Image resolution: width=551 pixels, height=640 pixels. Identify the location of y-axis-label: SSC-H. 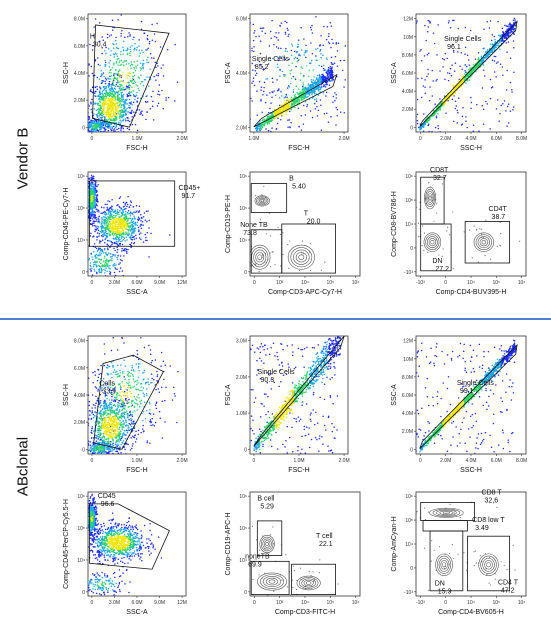
(66, 73).